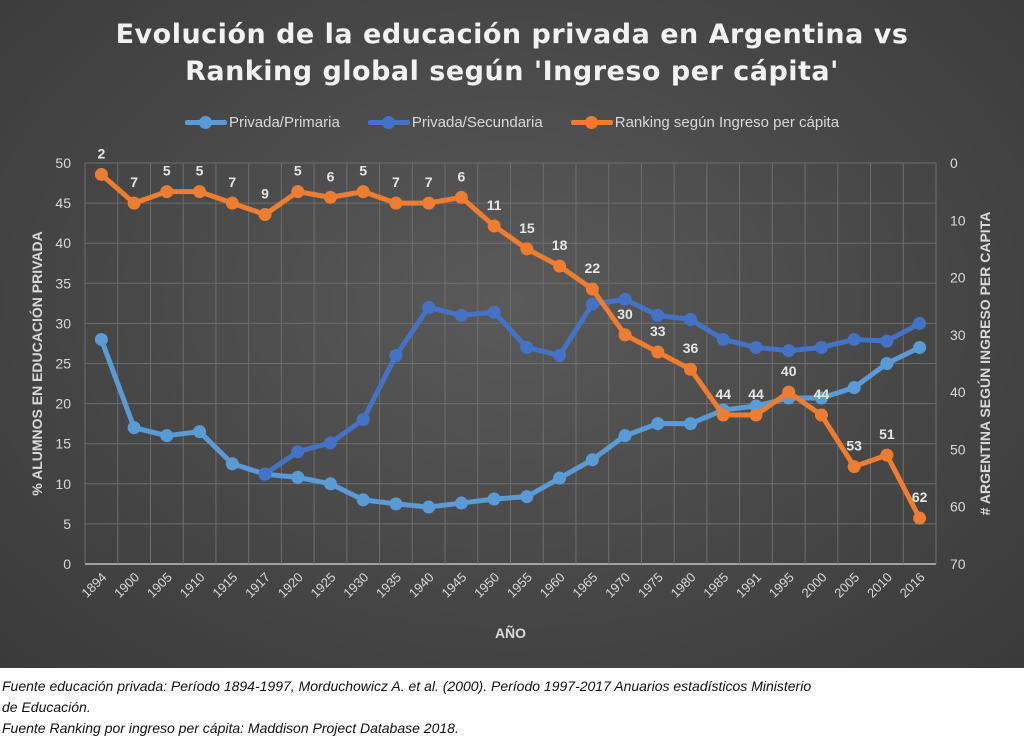 The image size is (1024, 750). Describe the element at coordinates (63, 364) in the screenshot. I see `y-left-tick-label: 25` at that location.